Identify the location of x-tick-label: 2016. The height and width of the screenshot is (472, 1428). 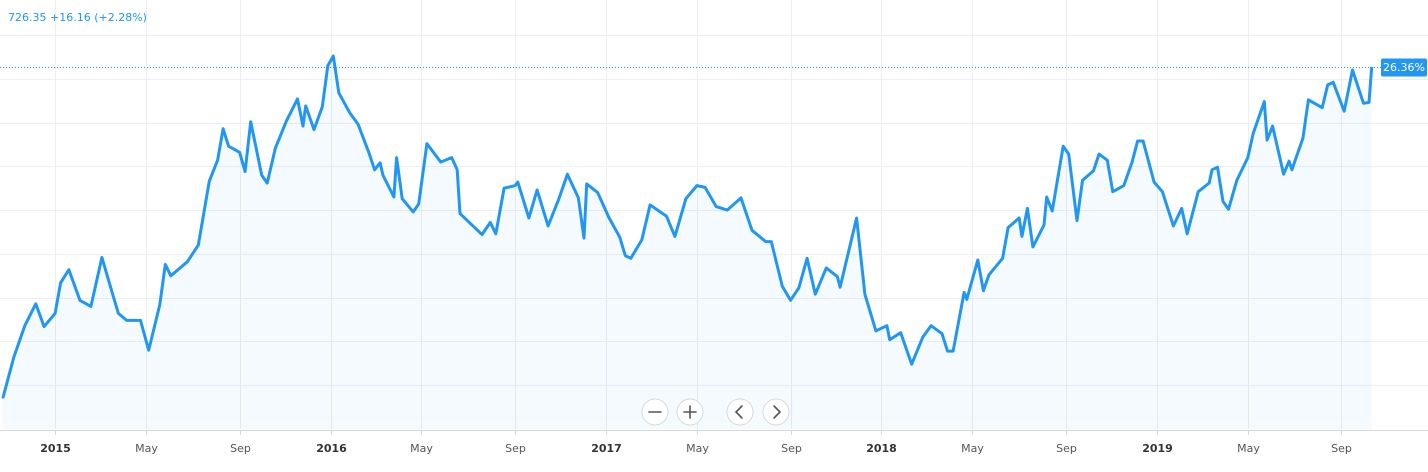
(331, 448).